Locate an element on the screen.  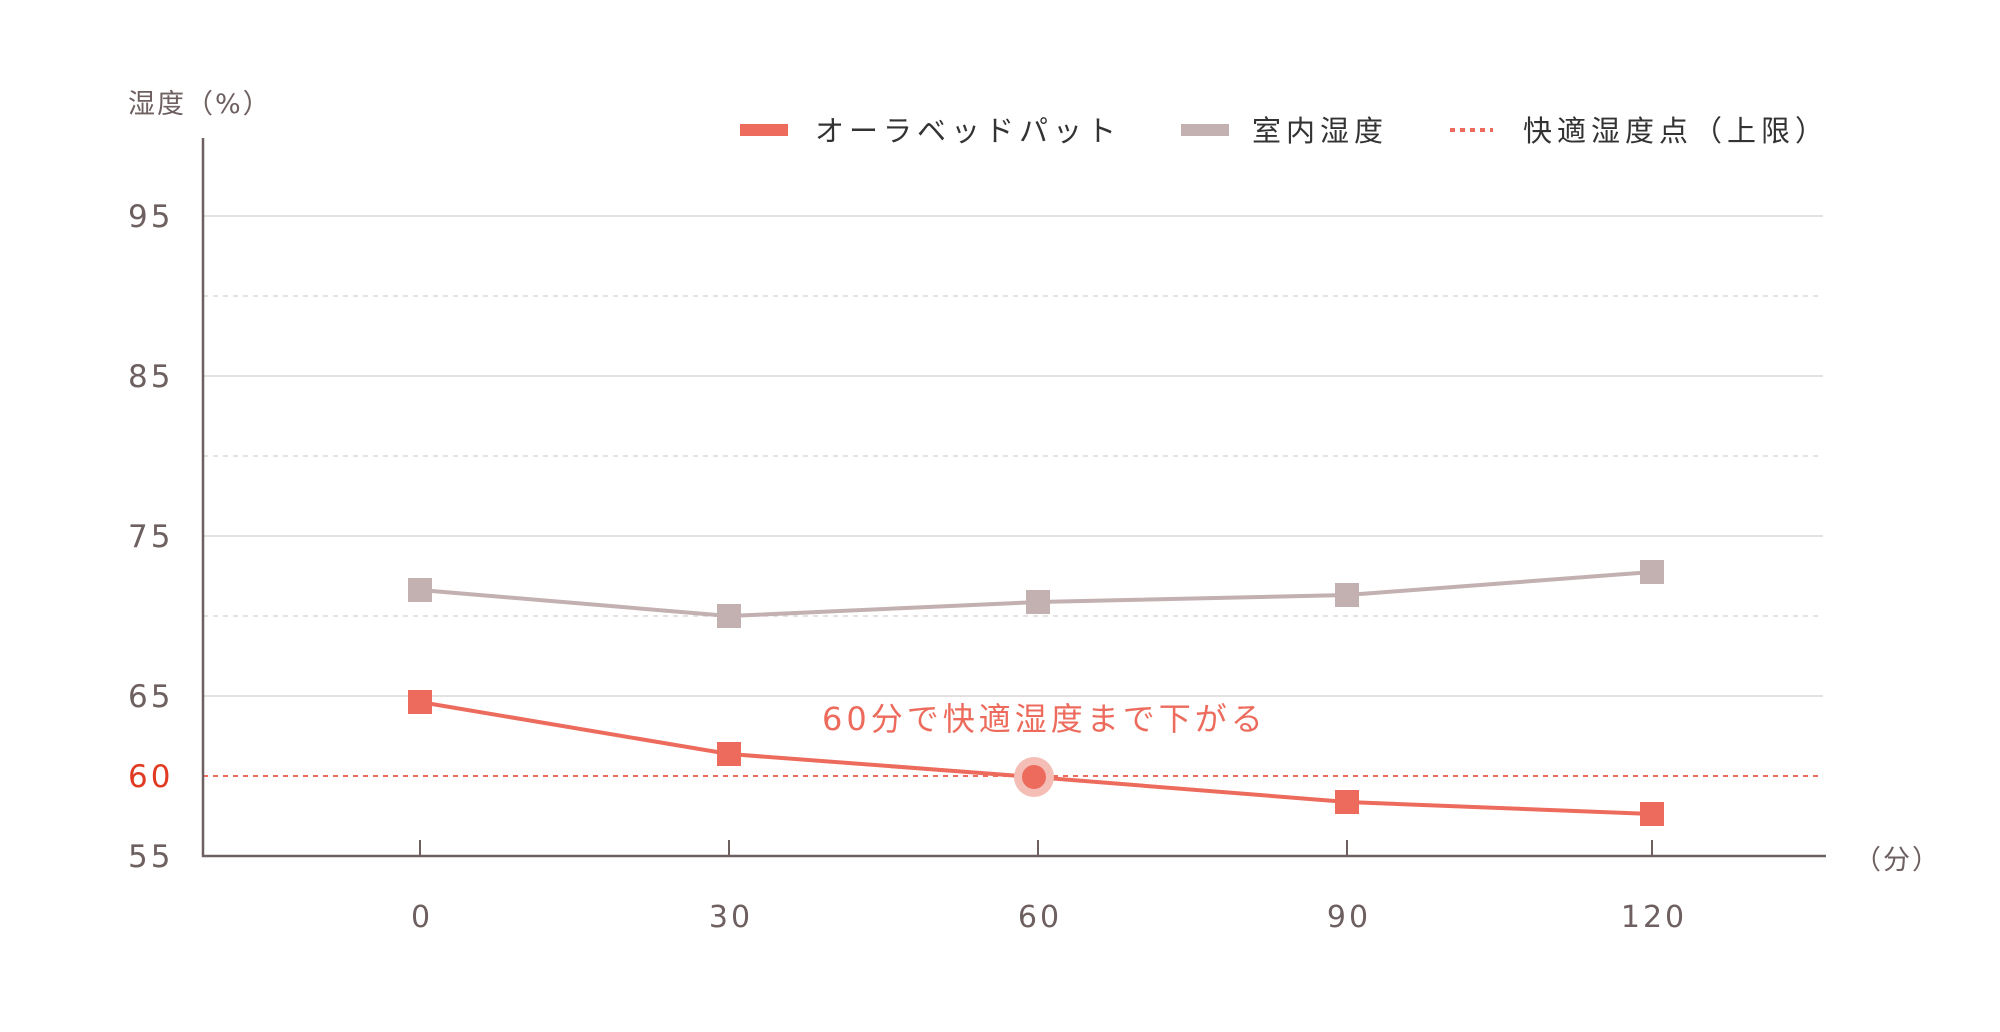
legend-swatch-aura-bed-pad is located at coordinates (764, 130).